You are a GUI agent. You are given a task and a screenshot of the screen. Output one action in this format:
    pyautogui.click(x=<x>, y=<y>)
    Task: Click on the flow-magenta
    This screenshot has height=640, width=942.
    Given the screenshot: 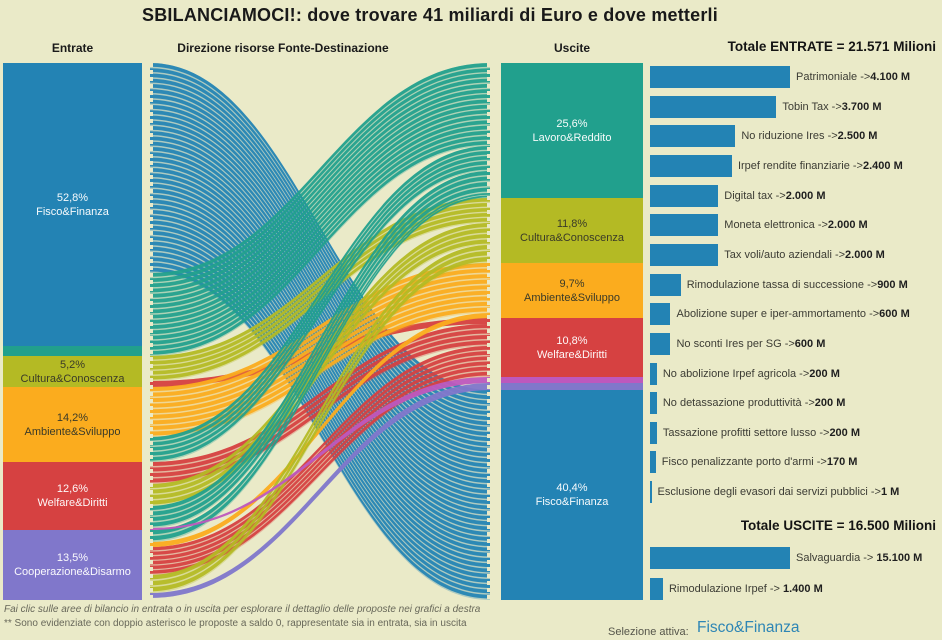 What is the action you would take?
    pyautogui.click(x=320, y=453)
    